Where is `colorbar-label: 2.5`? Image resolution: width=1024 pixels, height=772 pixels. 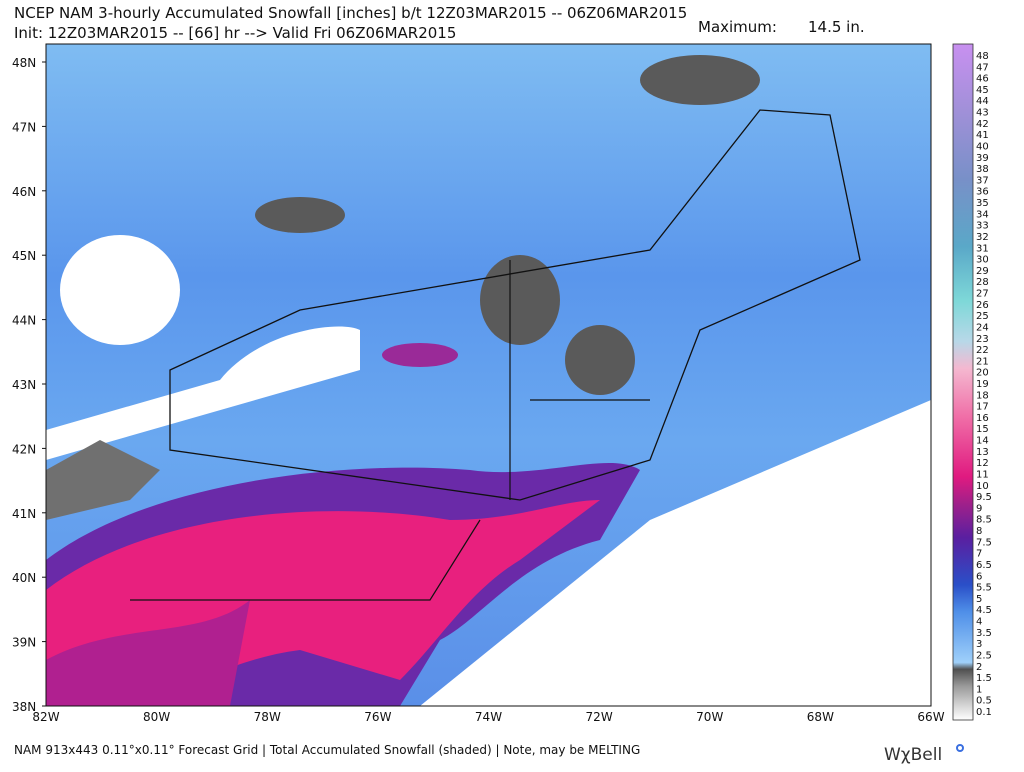
colorbar-label: 2.5 is located at coordinates (984, 655).